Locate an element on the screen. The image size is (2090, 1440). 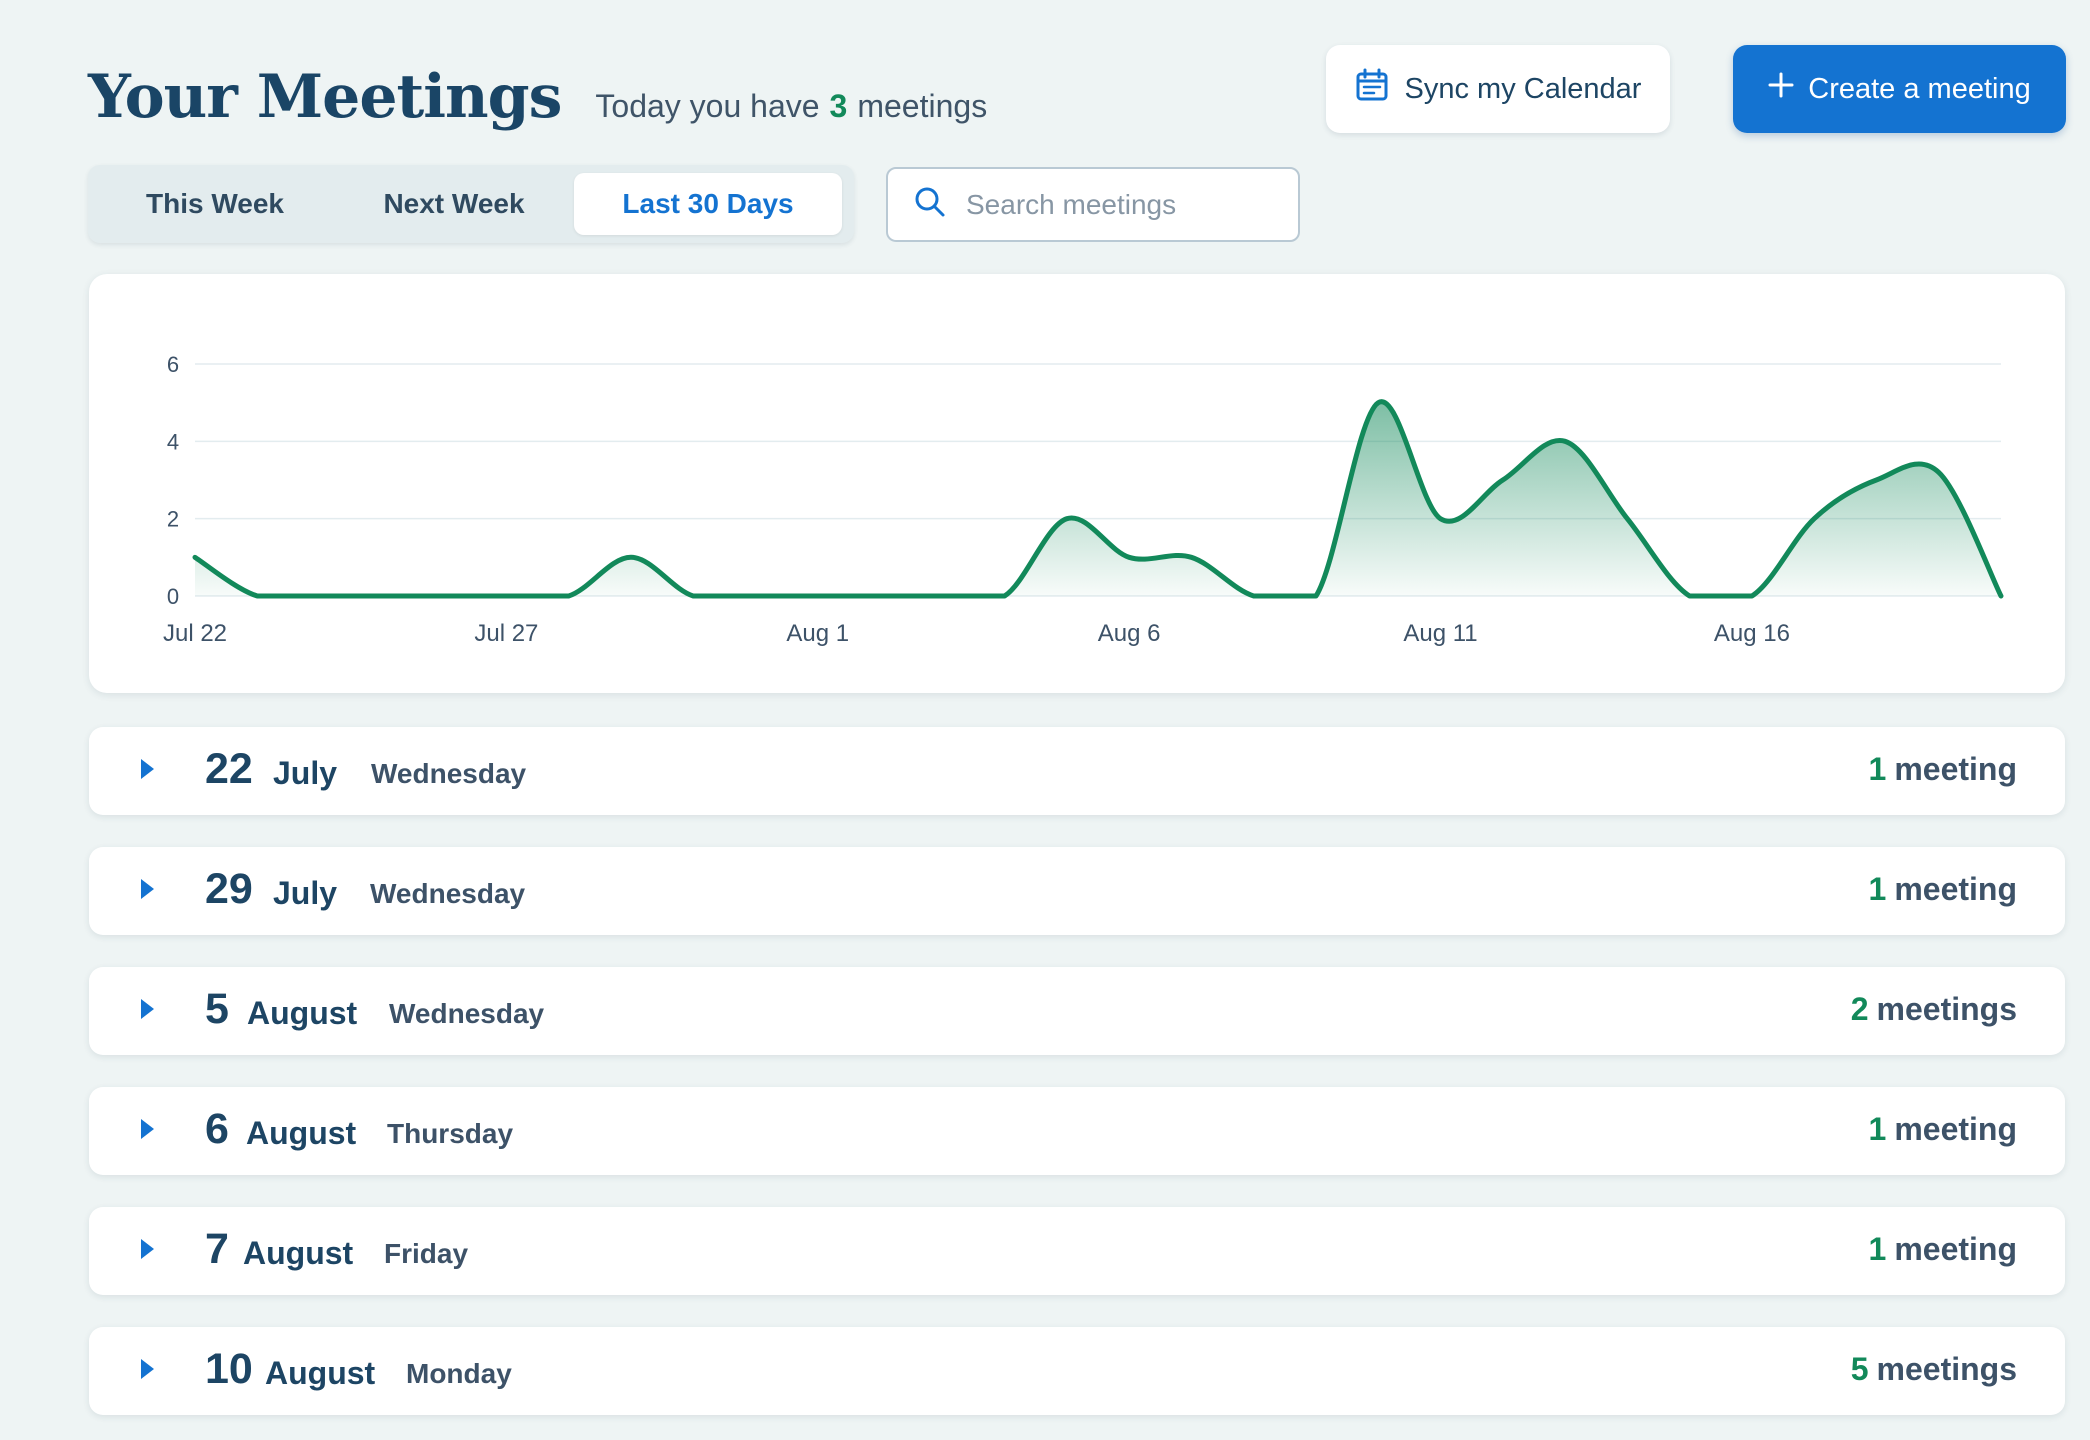
today-count: 3 is located at coordinates (838, 106).